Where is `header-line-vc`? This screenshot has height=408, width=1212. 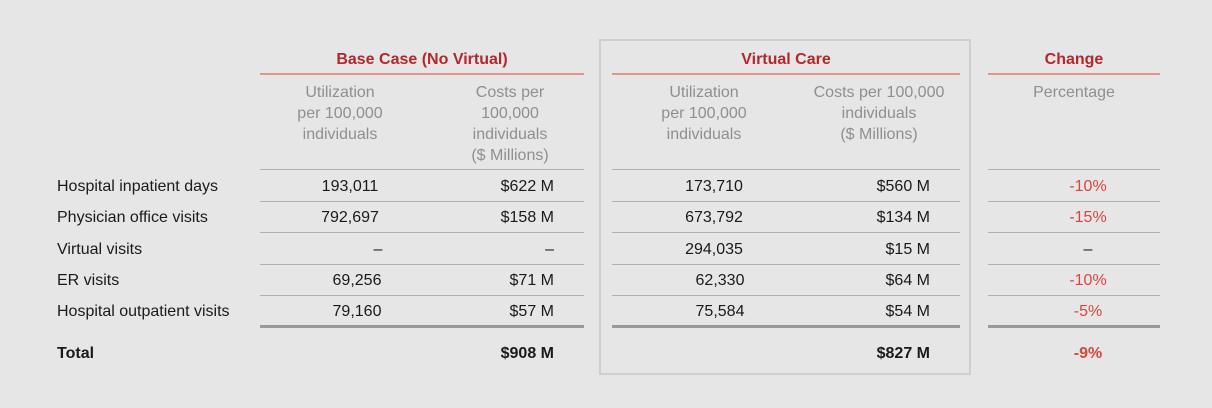 header-line-vc is located at coordinates (786, 169).